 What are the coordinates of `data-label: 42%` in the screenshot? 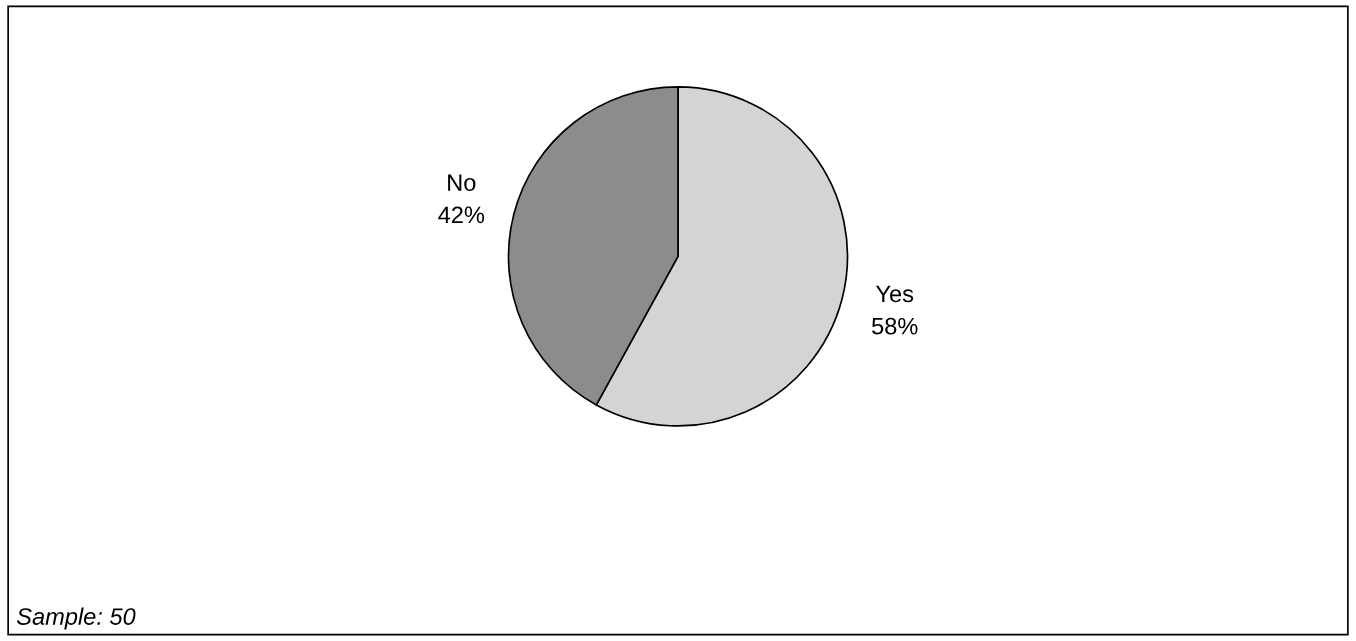 It's located at (461, 215).